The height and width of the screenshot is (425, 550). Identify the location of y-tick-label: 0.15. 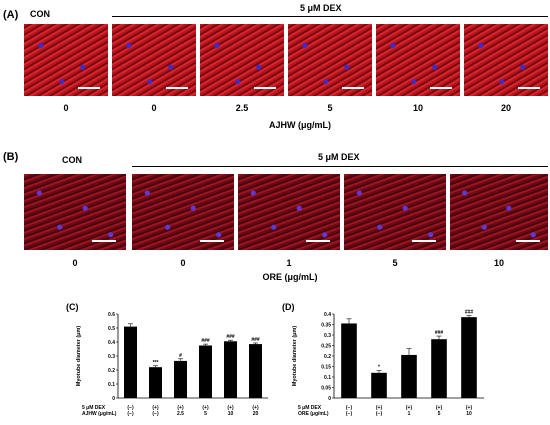
(326, 368).